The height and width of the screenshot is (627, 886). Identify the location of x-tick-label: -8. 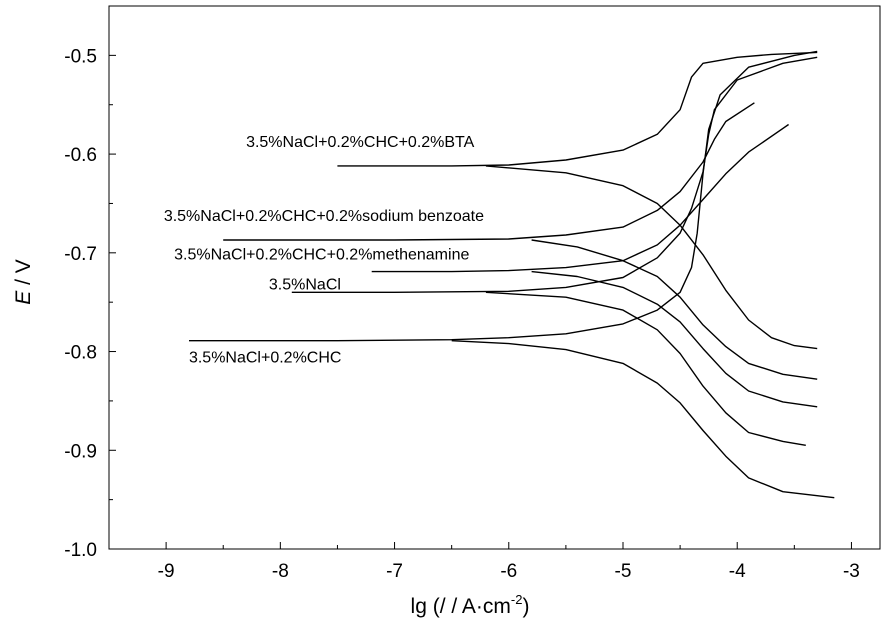
(280, 571).